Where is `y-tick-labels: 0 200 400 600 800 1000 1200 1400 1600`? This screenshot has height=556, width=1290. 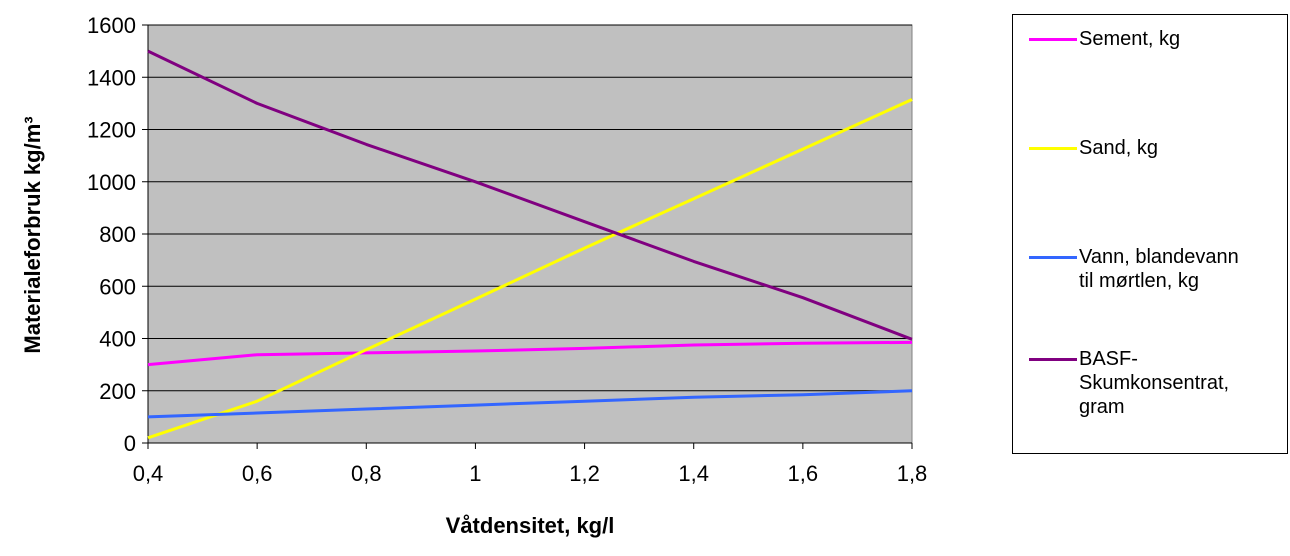 y-tick-labels: 0 200 400 600 800 1000 1200 1400 1600 is located at coordinates (111, 234).